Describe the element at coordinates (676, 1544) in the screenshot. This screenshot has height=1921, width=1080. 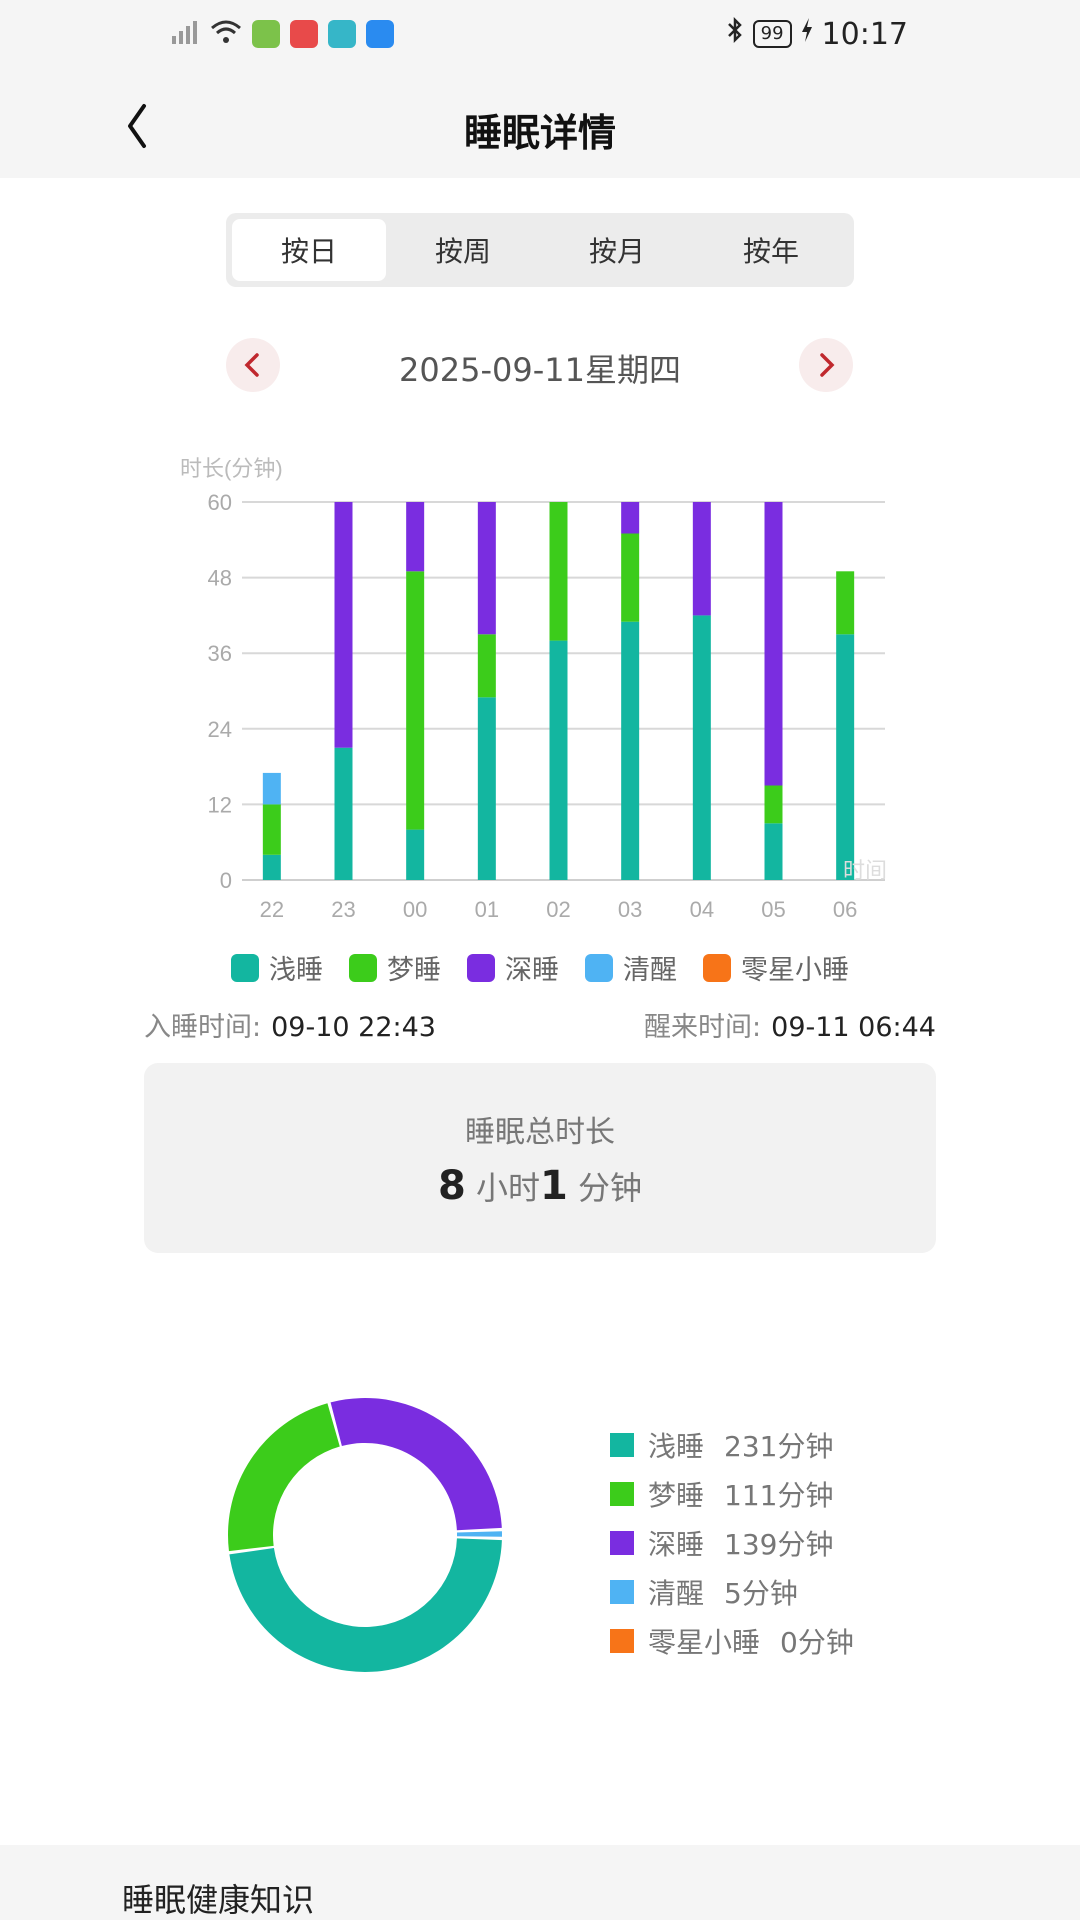
I see `donut-legend-label: 深睡` at that location.